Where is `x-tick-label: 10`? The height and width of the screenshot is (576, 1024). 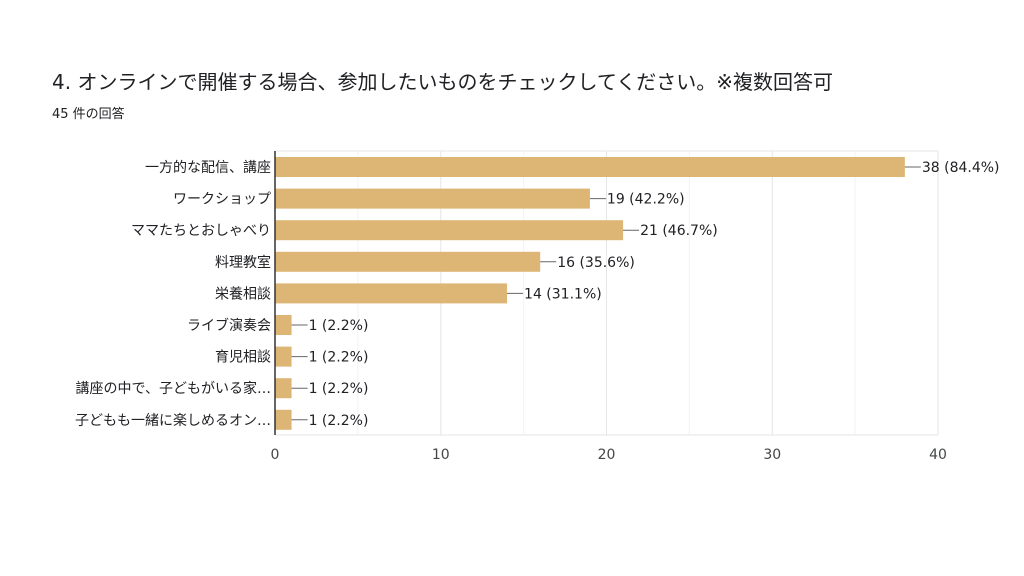 x-tick-label: 10 is located at coordinates (441, 455).